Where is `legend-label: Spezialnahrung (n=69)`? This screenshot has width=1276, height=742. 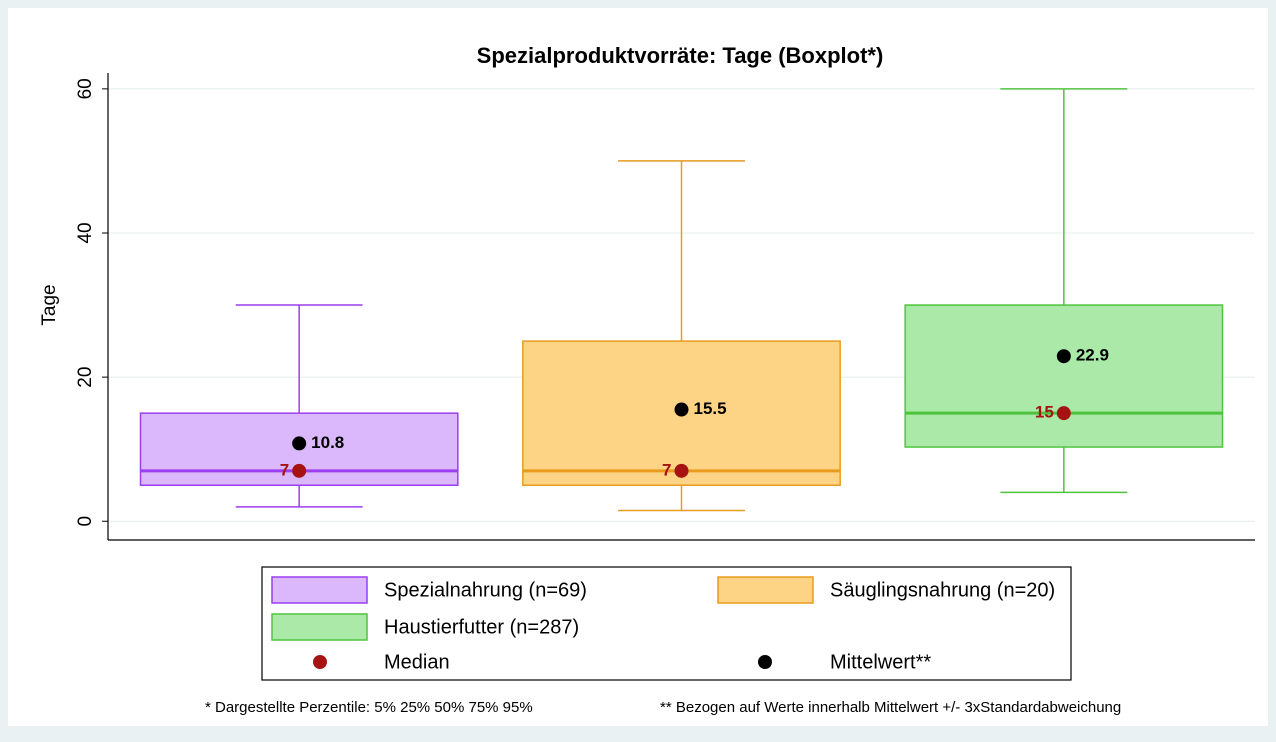
legend-label: Spezialnahrung (n=69) is located at coordinates (485, 590).